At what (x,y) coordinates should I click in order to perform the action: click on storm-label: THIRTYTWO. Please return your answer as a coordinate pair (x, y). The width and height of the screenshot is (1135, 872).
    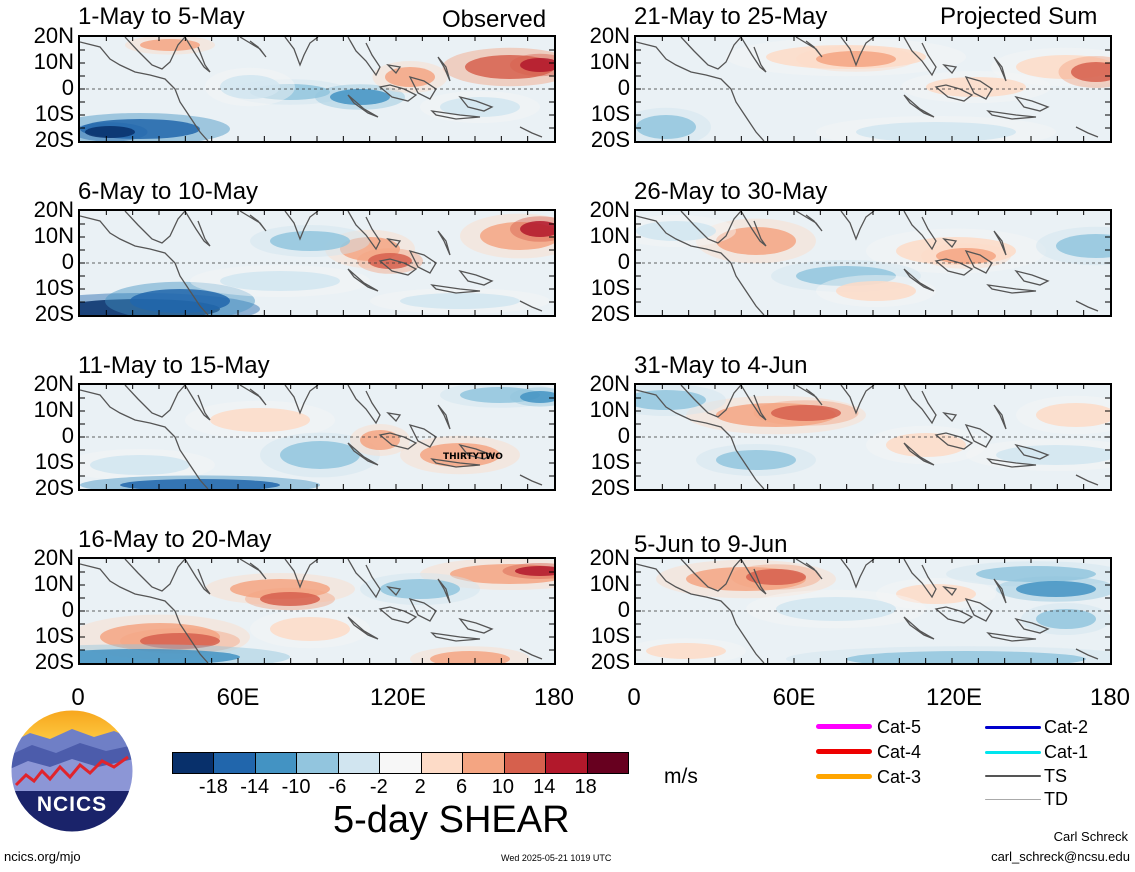
    Looking at the image, I should click on (473, 457).